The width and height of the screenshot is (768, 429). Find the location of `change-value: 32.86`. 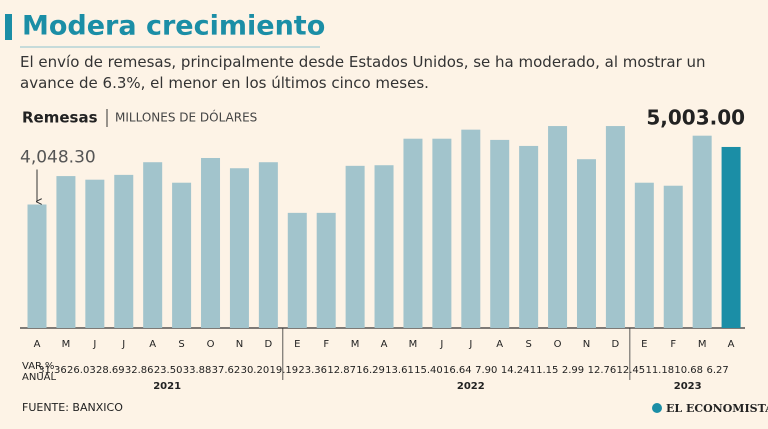

change-value: 32.86 is located at coordinates (139, 370).